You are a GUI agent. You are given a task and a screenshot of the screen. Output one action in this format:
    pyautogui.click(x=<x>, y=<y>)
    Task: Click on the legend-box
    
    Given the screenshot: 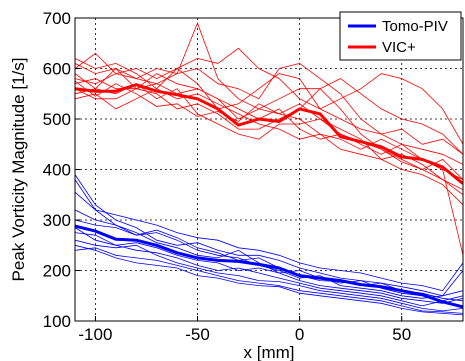 What is the action you would take?
    pyautogui.click(x=400, y=36)
    